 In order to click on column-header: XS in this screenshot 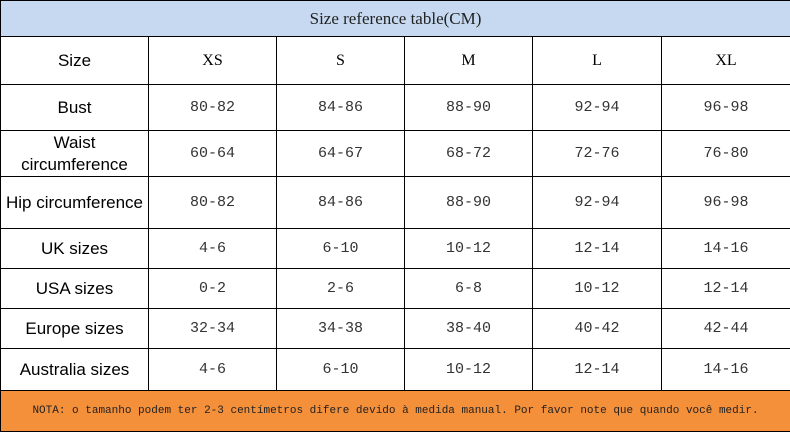, I will do `click(213, 61)`.